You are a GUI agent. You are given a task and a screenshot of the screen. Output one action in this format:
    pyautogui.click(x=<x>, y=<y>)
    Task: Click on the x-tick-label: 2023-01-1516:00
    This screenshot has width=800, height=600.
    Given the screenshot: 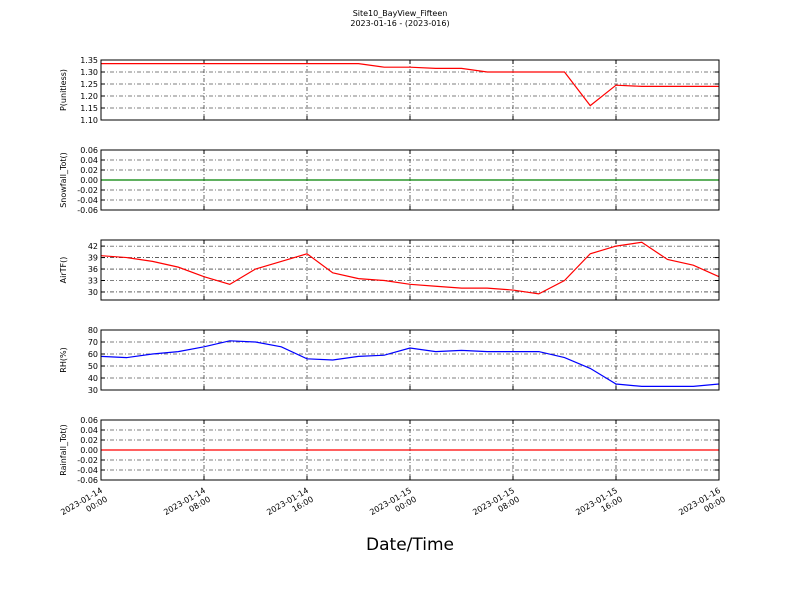 What is the action you would take?
    pyautogui.click(x=599, y=506)
    